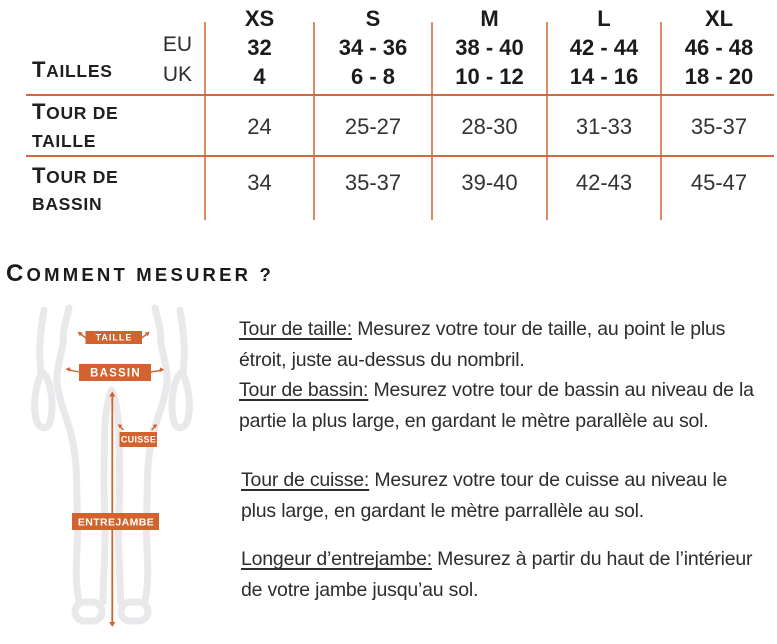 This screenshot has width=777, height=644. Describe the element at coordinates (115, 374) in the screenshot. I see `svg-text: BASSIN` at that location.